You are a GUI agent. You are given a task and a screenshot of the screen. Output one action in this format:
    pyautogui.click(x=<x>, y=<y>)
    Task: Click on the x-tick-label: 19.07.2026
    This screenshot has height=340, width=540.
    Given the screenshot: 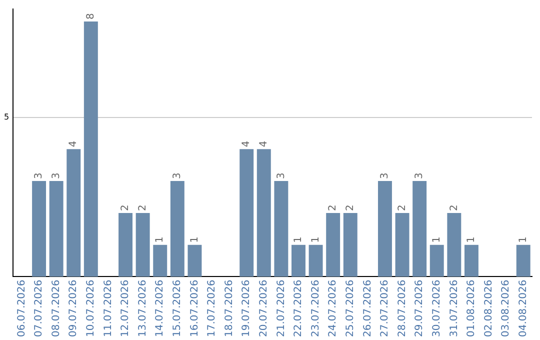 What is the action you would take?
    pyautogui.click(x=246, y=309)
    